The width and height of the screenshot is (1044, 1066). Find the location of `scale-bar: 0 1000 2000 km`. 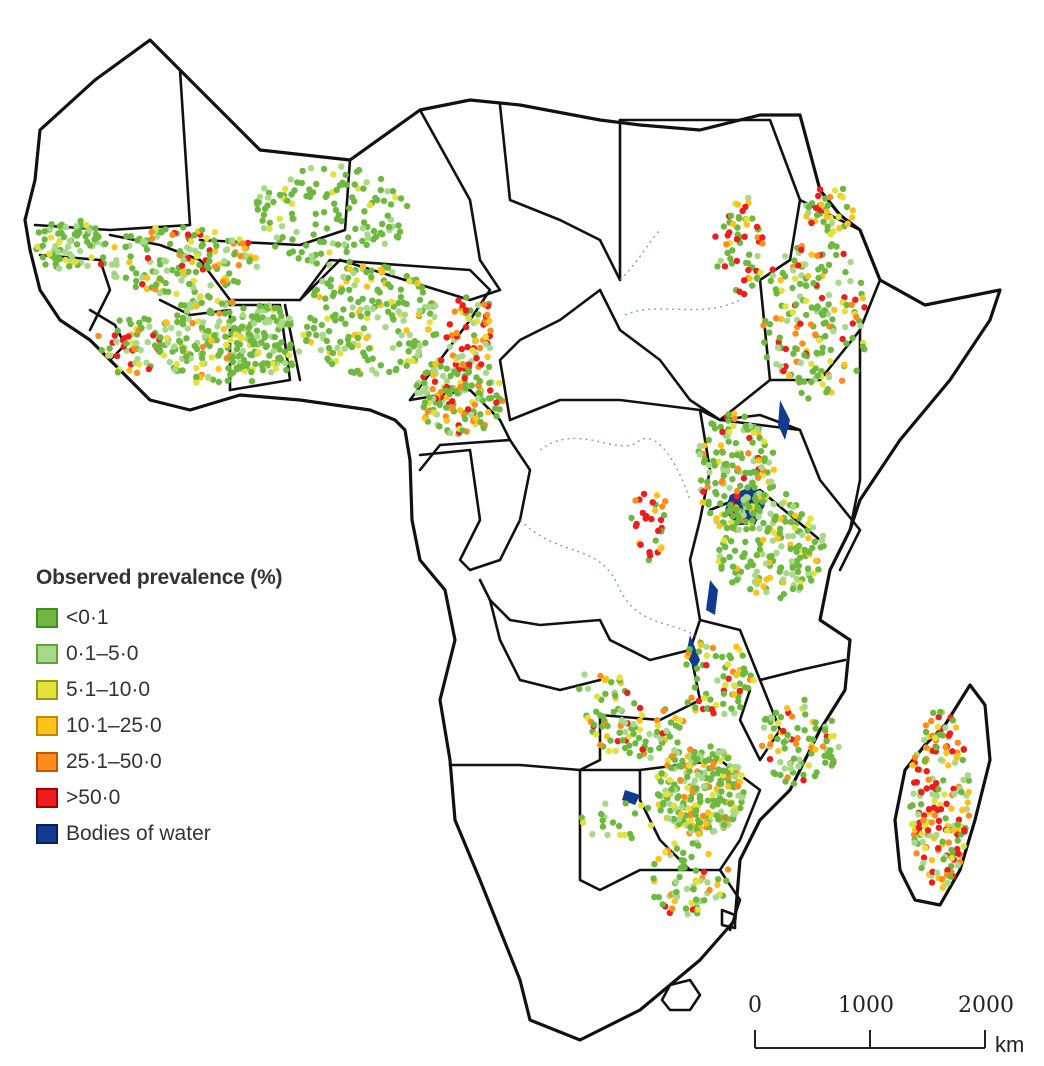

scale-bar: 0 1000 2000 km is located at coordinates (886, 1025).